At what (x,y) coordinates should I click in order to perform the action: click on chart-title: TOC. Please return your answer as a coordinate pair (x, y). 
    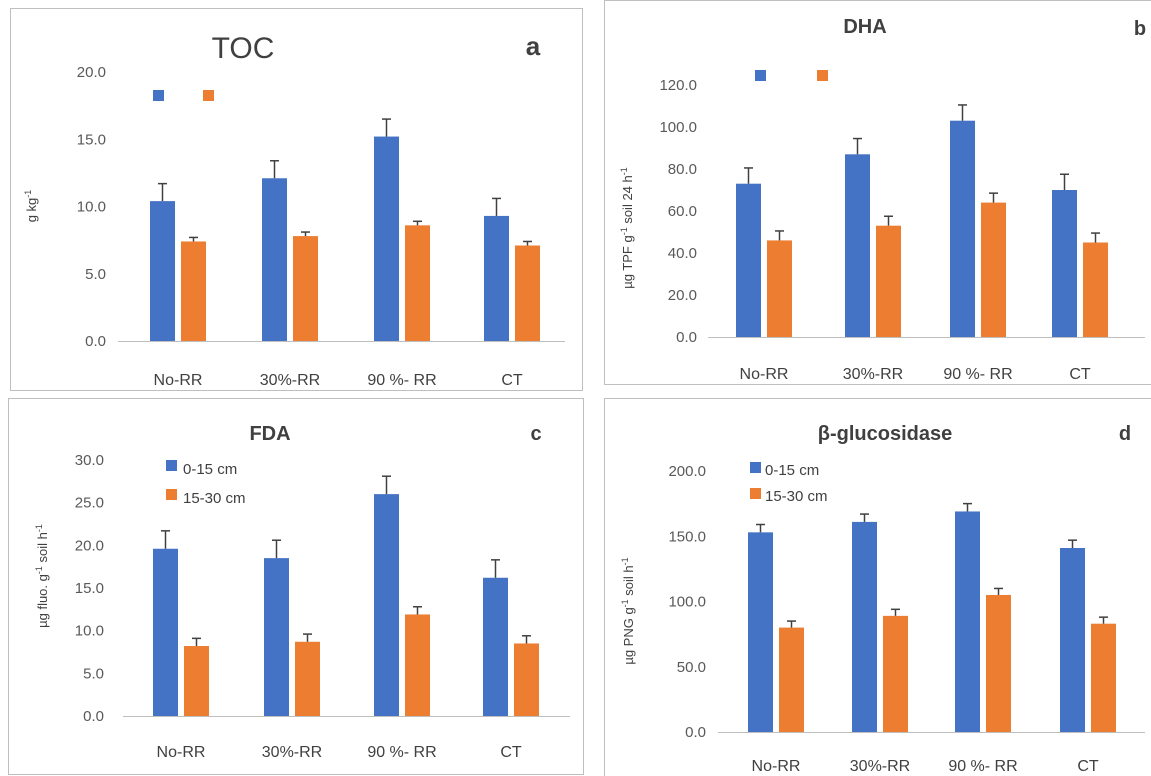
    Looking at the image, I should click on (243, 48).